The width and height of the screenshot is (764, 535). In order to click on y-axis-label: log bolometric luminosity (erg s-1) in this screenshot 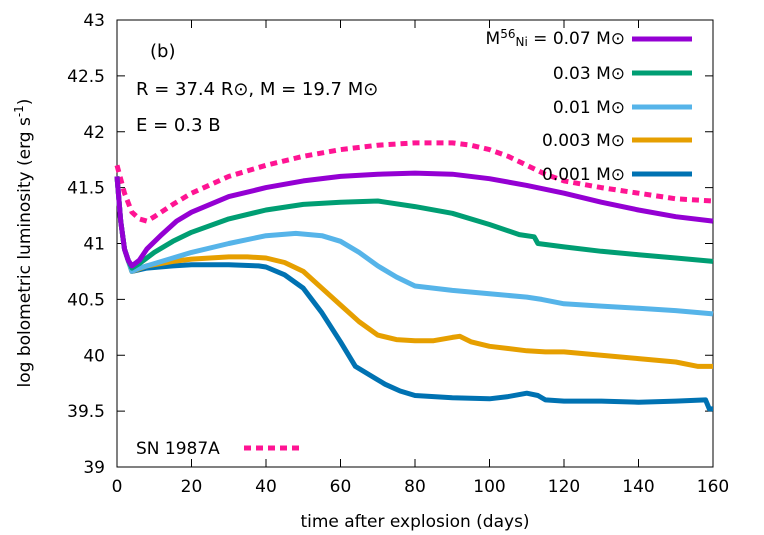, I will do `click(23, 243)`.